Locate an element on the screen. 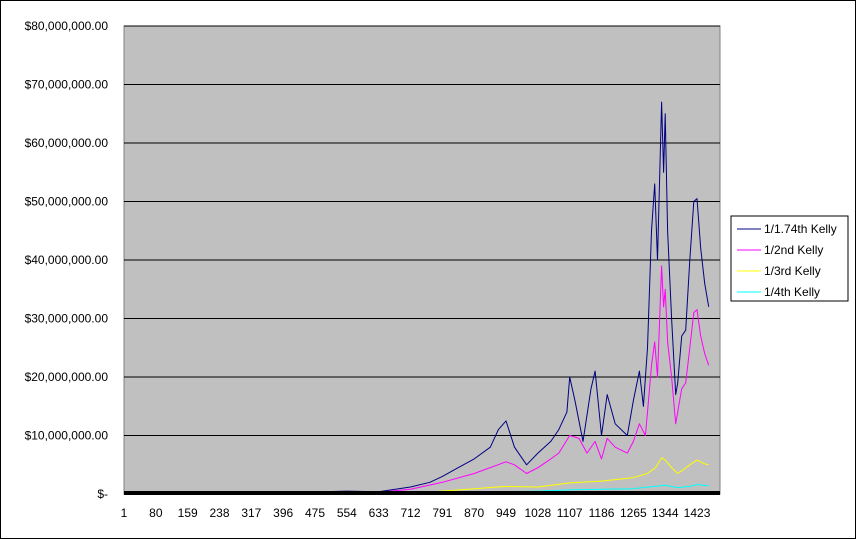  x-tick-label: 791 is located at coordinates (442, 513).